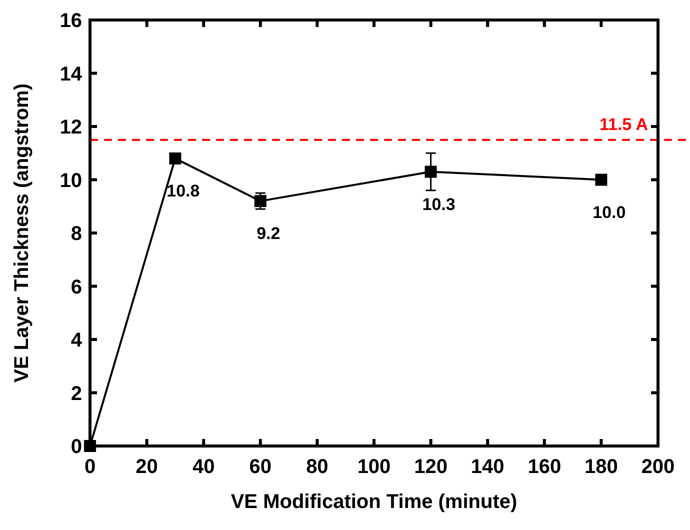 The image size is (690, 530). What do you see at coordinates (260, 467) in the screenshot?
I see `x-tick-label: 60` at bounding box center [260, 467].